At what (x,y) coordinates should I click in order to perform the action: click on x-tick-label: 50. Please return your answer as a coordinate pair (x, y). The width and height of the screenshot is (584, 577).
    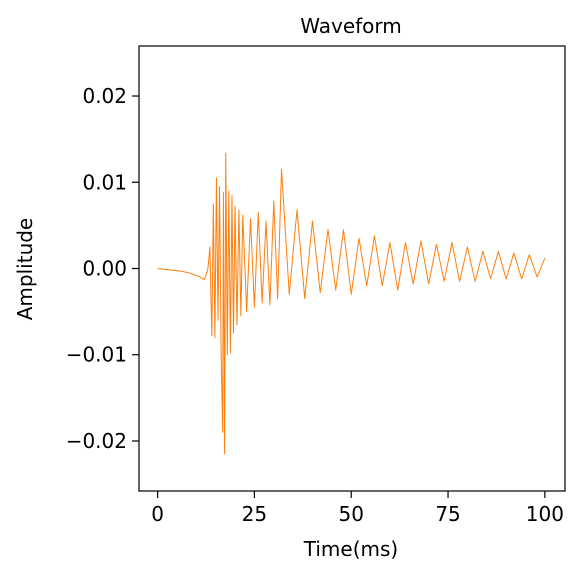
    Looking at the image, I should click on (350, 514).